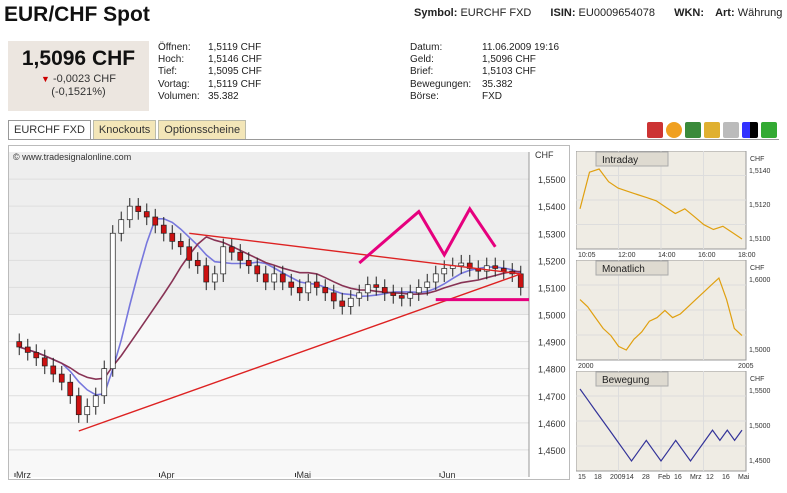 The width and height of the screenshot is (787, 493). Describe the element at coordinates (552, 316) in the screenshot. I see `y-tick-label: 1,5000` at that location.